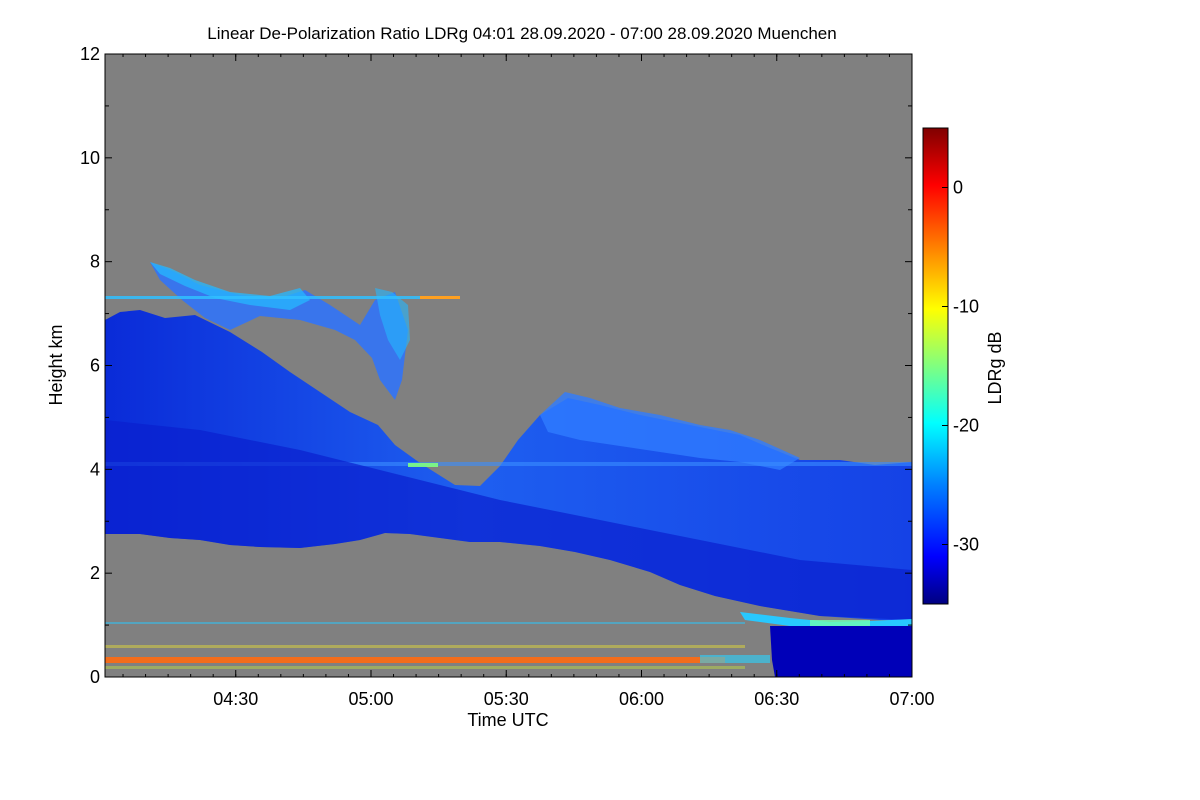 The image size is (1200, 800). Describe the element at coordinates (506, 699) in the screenshot. I see `x-tick-label: 05:30` at that location.